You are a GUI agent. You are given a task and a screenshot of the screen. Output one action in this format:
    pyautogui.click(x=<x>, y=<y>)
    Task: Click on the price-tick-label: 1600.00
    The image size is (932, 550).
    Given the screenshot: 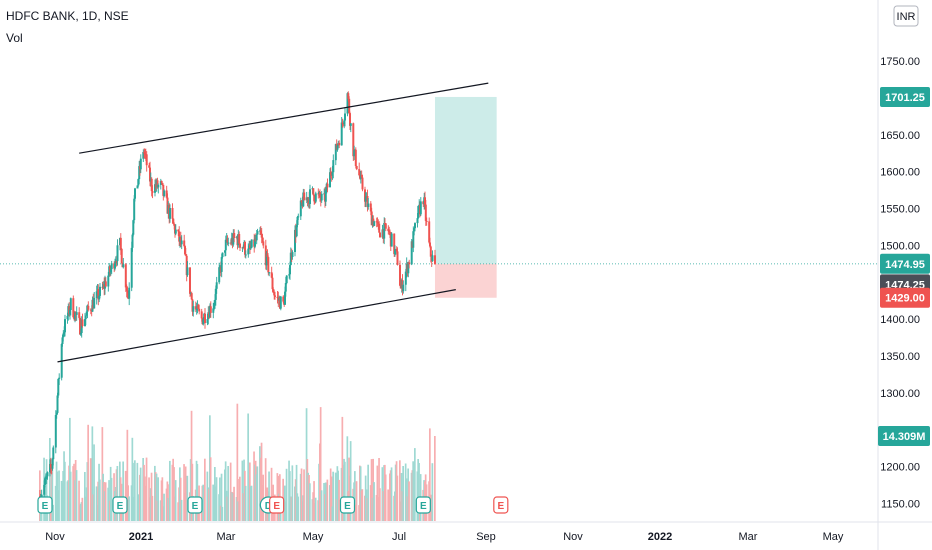 What is the action you would take?
    pyautogui.click(x=900, y=173)
    